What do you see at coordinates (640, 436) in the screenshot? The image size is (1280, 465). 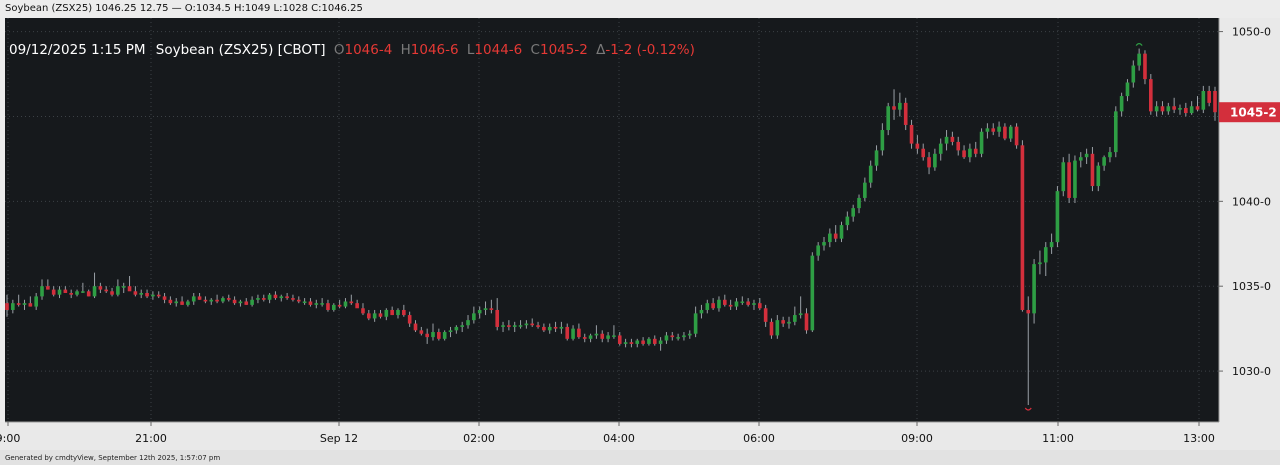 I see `x-axis-panel` at bounding box center [640, 436].